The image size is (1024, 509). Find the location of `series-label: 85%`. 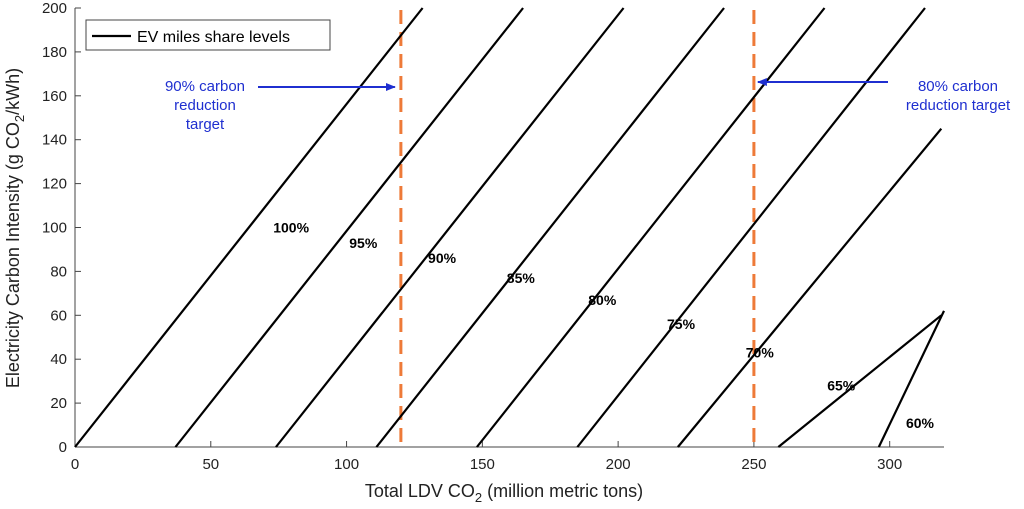

series-label: 85% is located at coordinates (521, 278).